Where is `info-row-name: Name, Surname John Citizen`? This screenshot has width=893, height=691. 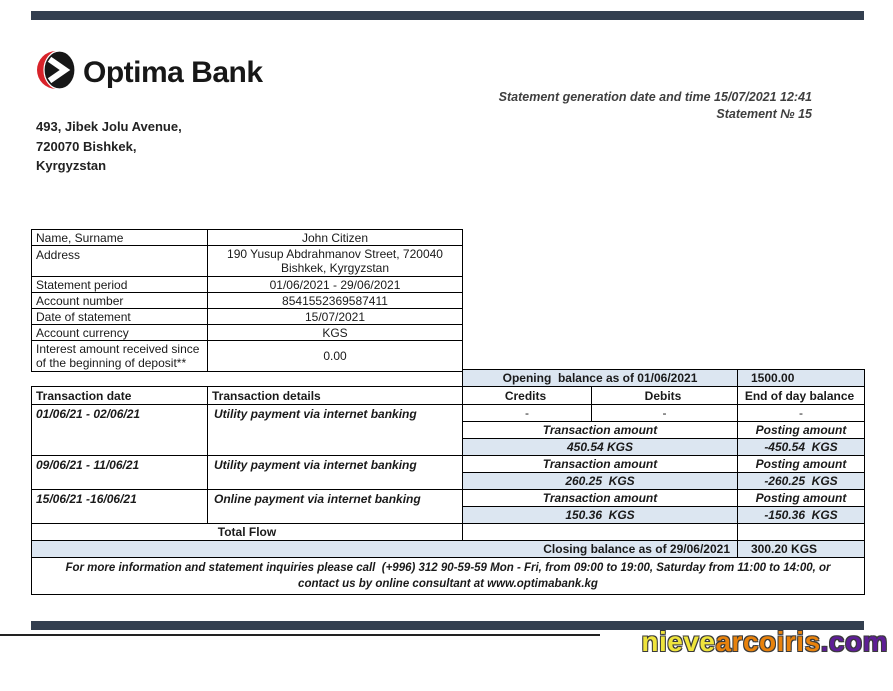
info-row-name: Name, Surname John Citizen is located at coordinates (247, 237).